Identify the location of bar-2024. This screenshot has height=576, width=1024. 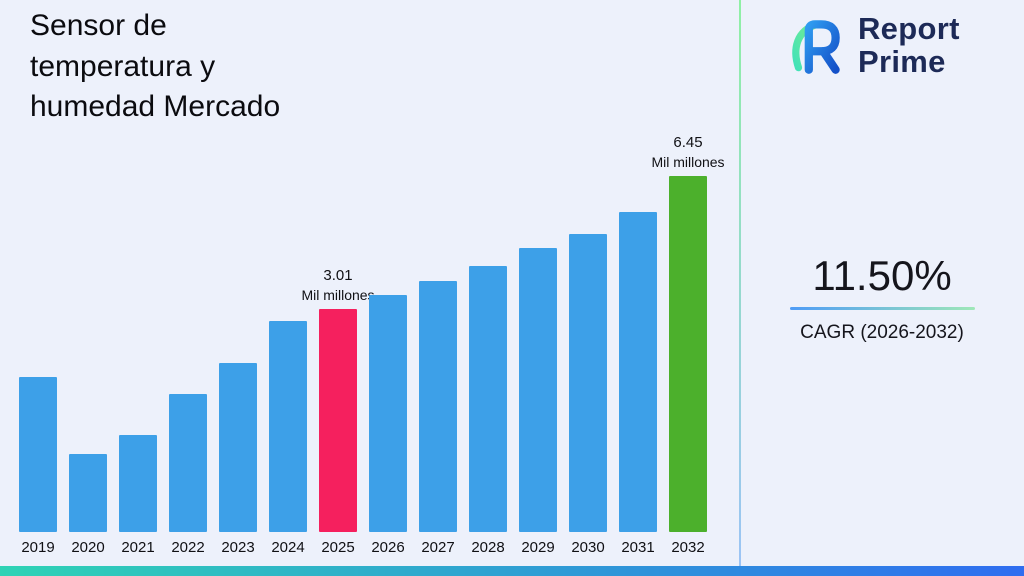
(288, 426).